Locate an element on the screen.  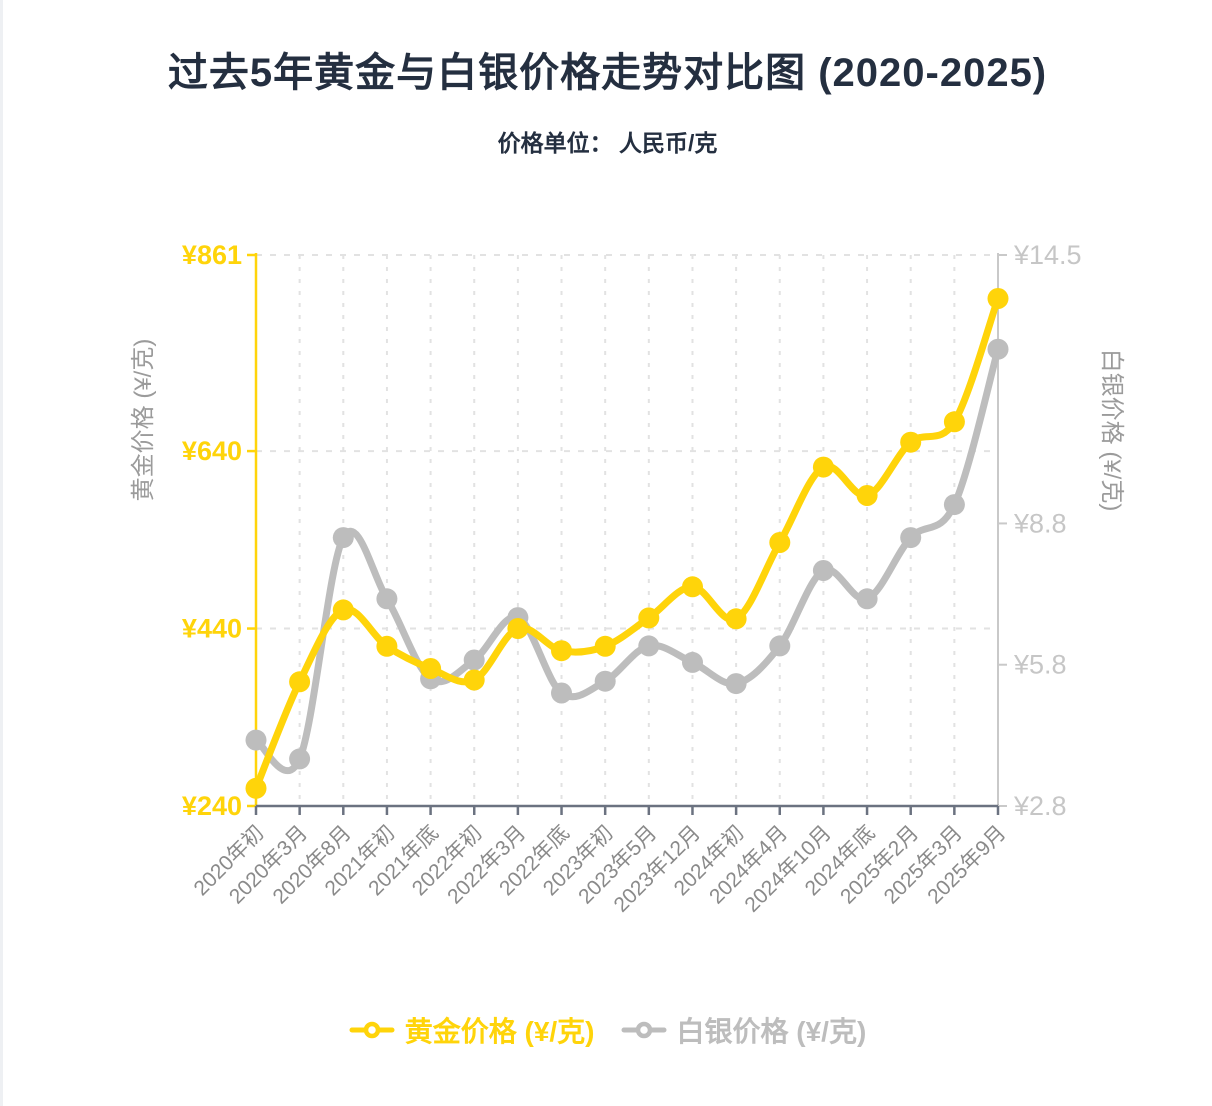
left-axis-title: 黄金价格 (¥/克) is located at coordinates (143, 420).